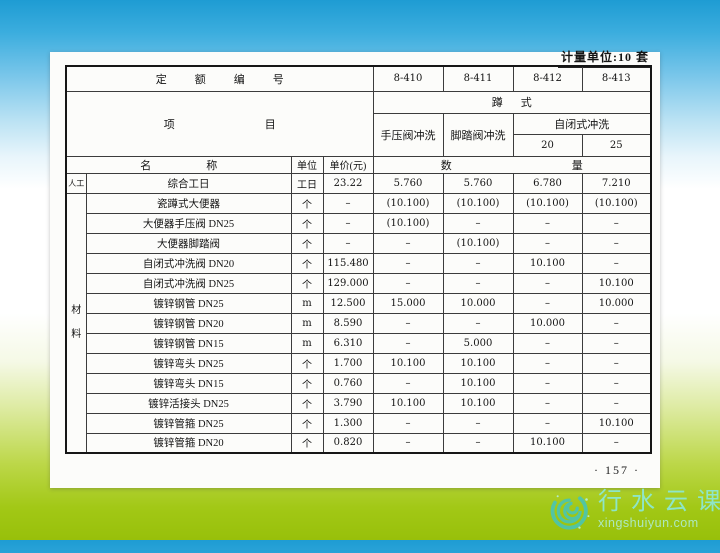  What do you see at coordinates (408, 134) in the screenshot?
I see `flush-type-hand-cell: 手压阀冲洗` at bounding box center [408, 134].